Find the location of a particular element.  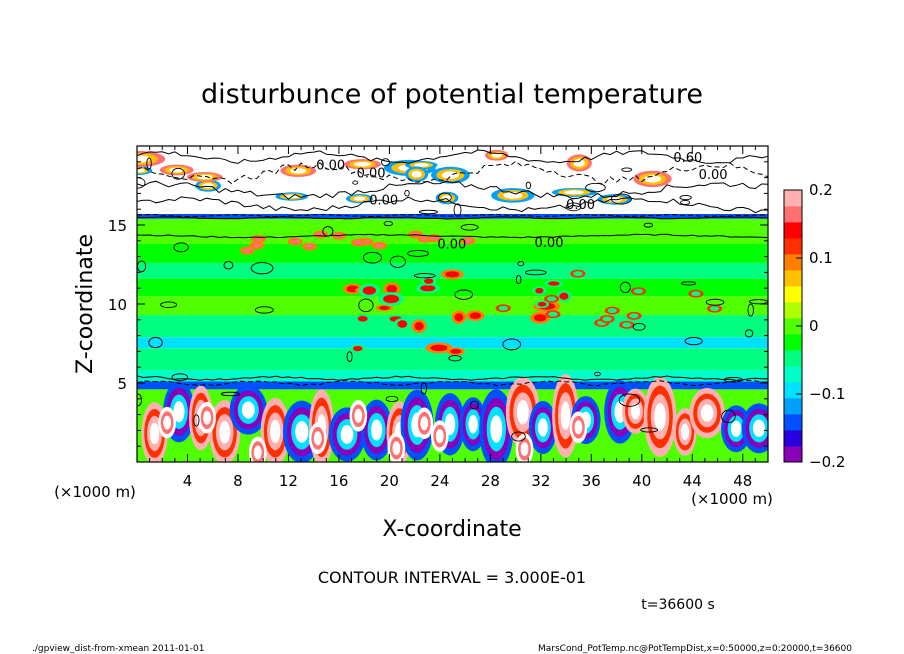

y-axis-unit: (×1000 m) is located at coordinates (95, 492).